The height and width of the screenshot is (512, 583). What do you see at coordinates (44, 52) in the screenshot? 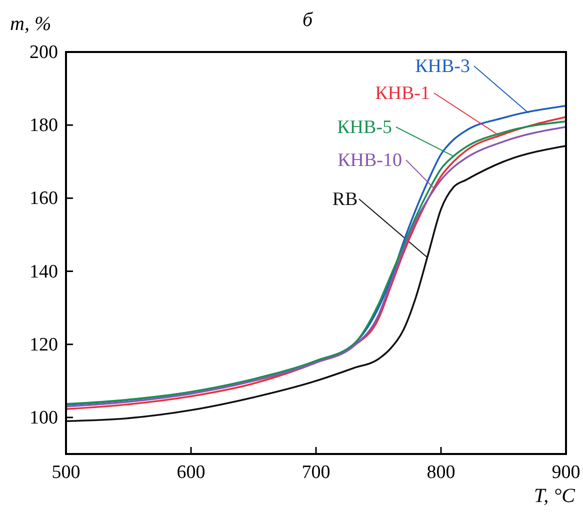
I see `y-tick-label: 200` at bounding box center [44, 52].